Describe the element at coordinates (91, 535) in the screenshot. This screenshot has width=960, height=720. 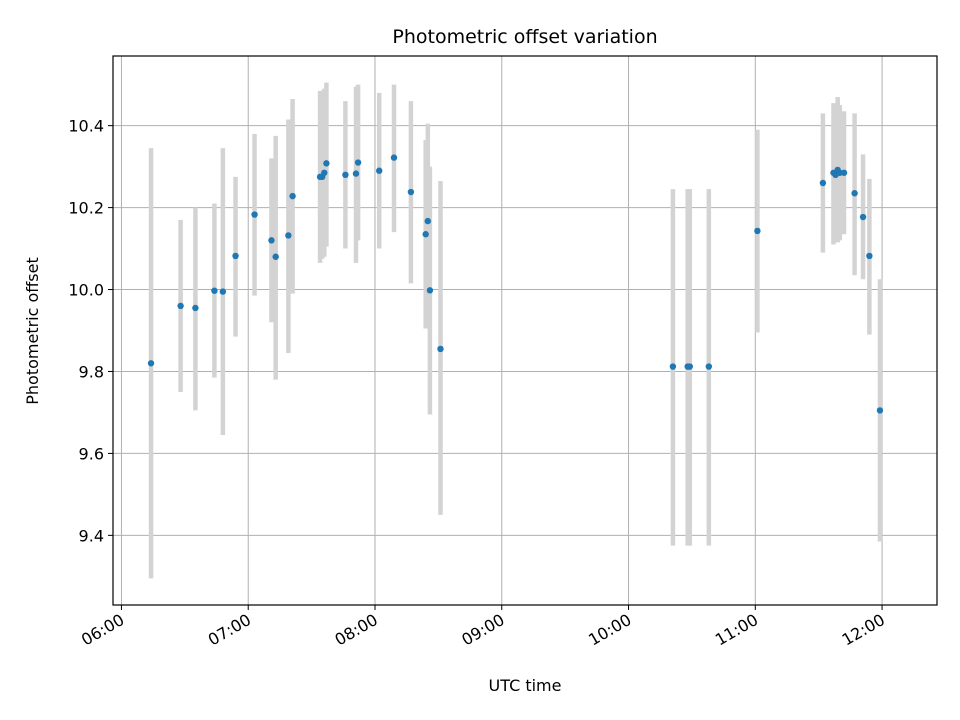
I see `y-tick-label: 9.4` at that location.